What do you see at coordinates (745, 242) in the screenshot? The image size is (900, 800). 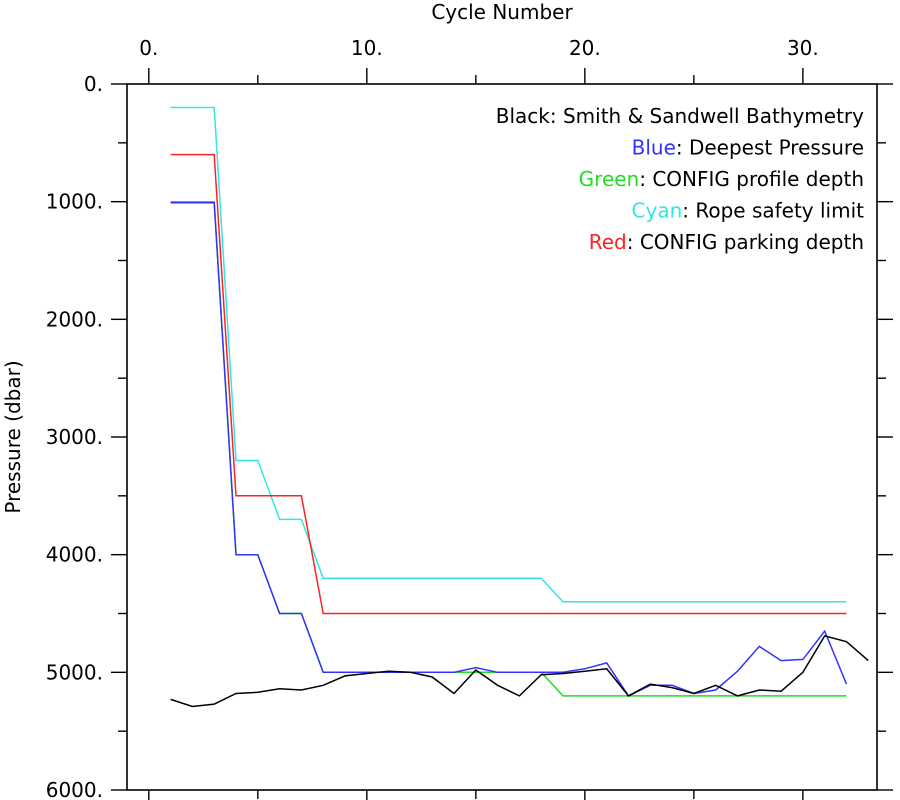 I see `legend-description: : CONFIG parking depth` at bounding box center [745, 242].